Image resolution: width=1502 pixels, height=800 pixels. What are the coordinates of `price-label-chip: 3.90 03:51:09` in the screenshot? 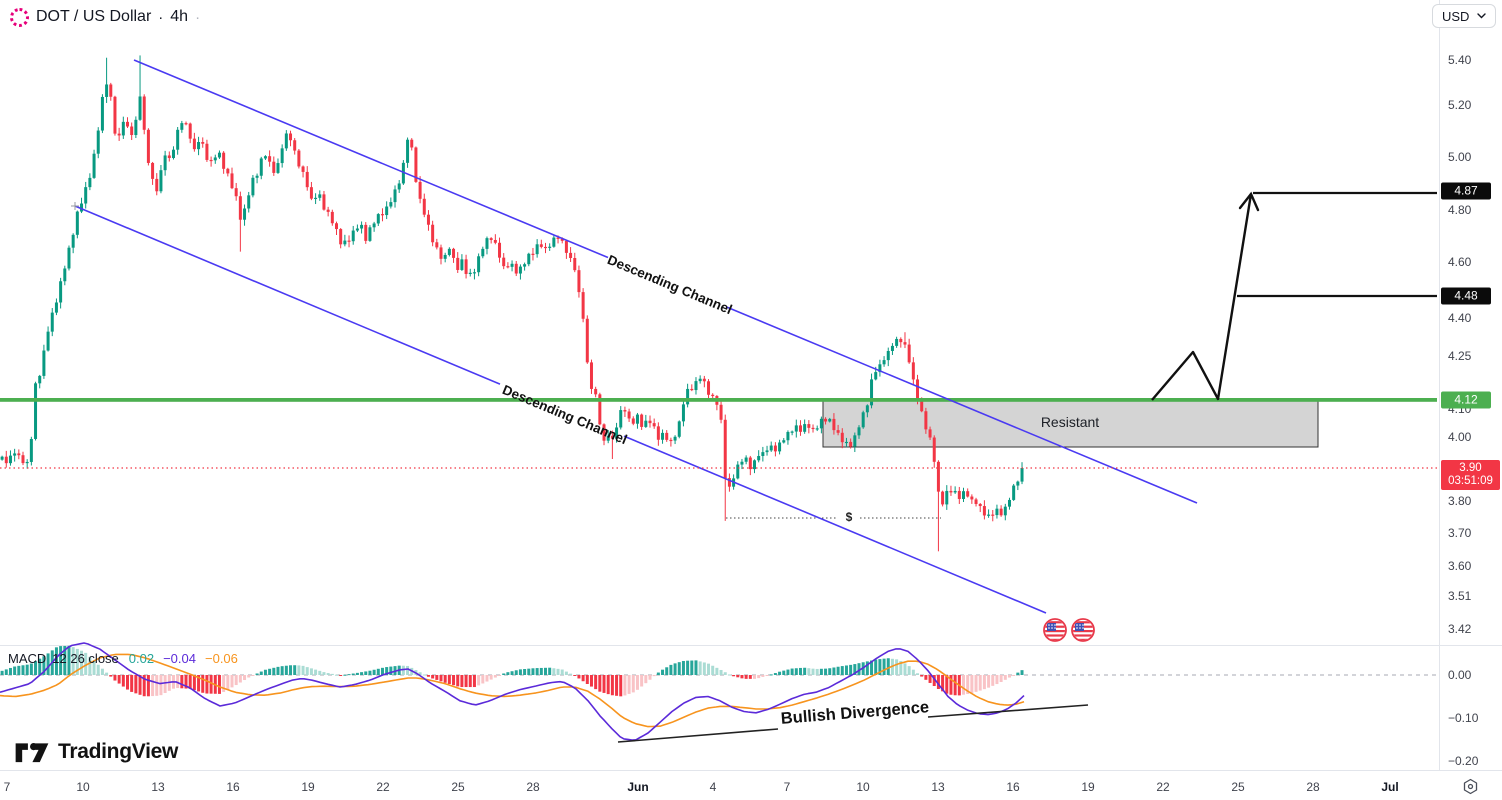 It's located at (1470, 475).